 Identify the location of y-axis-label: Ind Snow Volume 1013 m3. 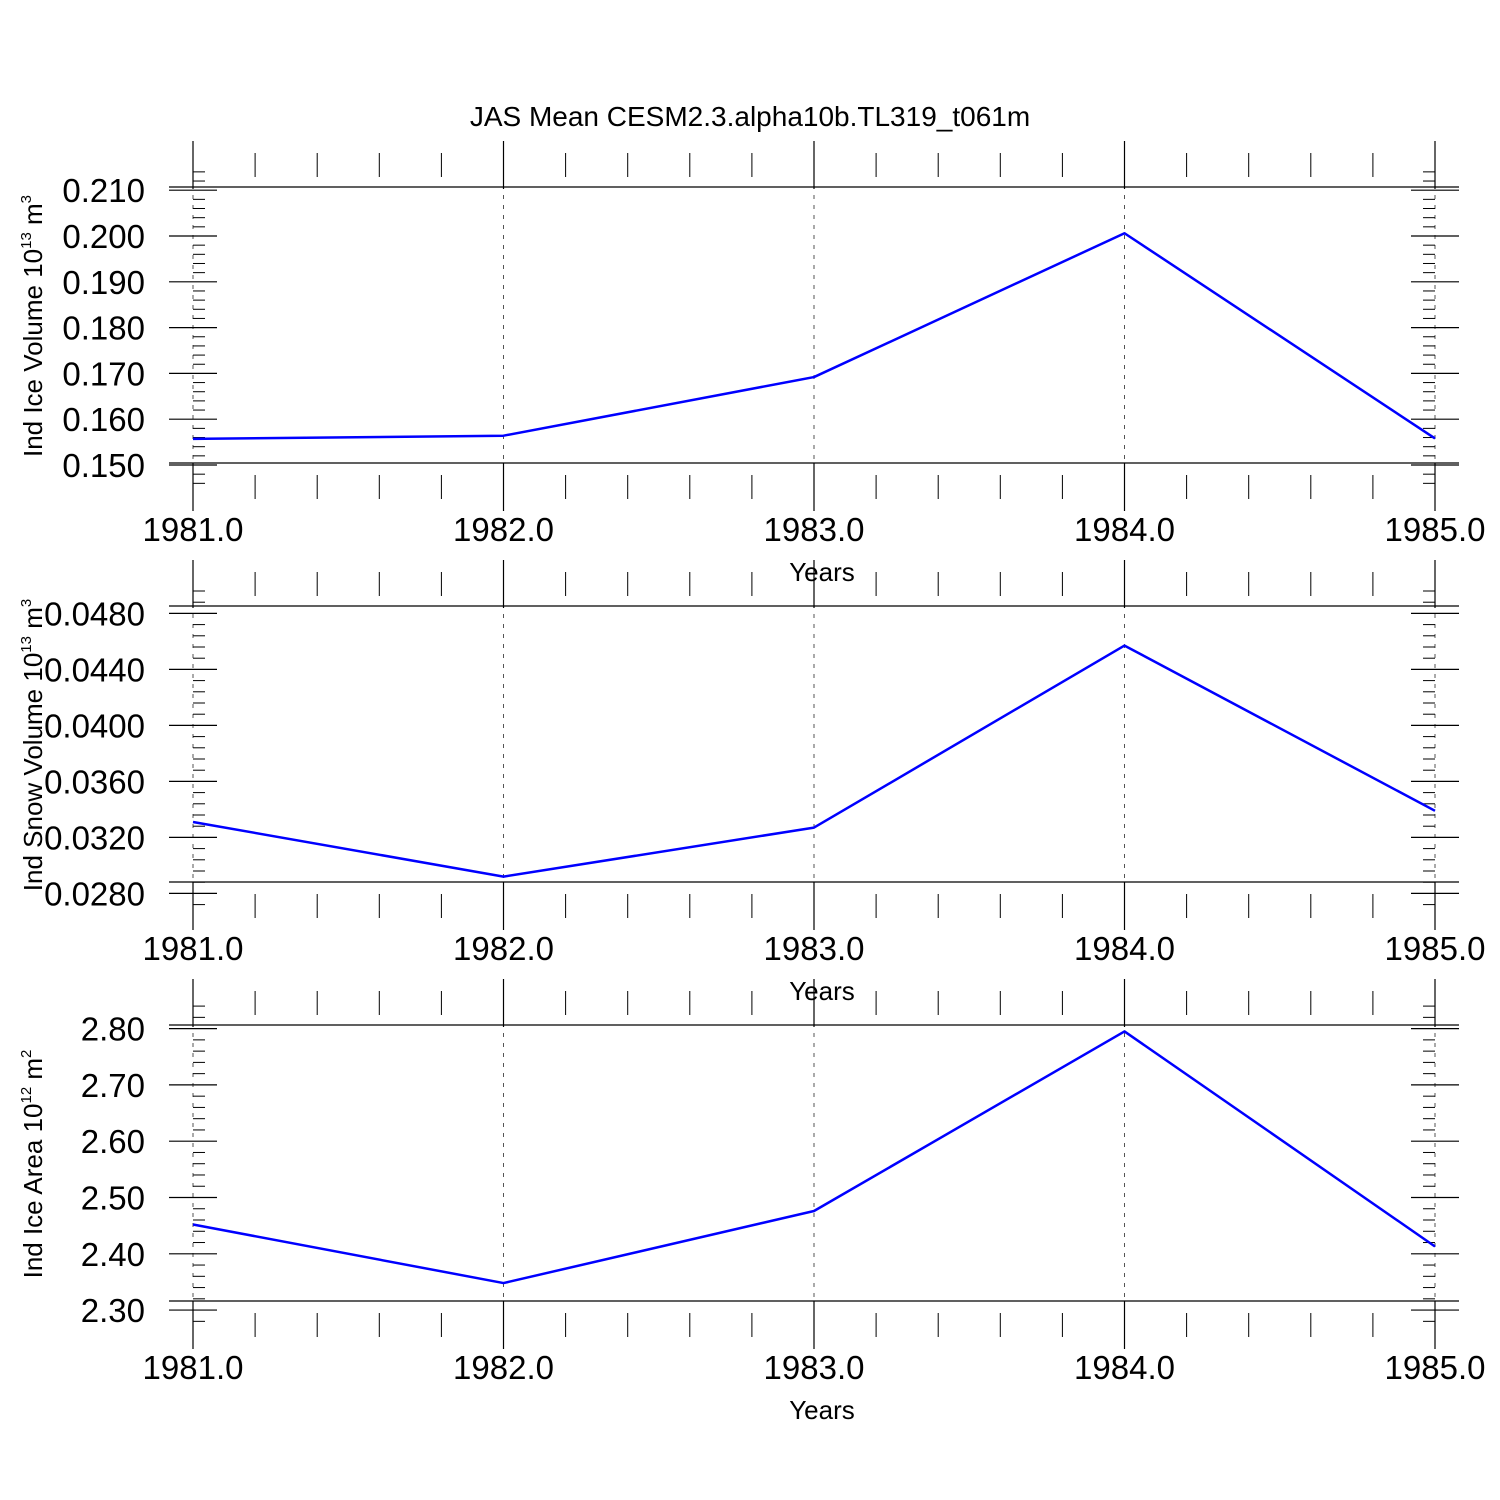
(33, 745).